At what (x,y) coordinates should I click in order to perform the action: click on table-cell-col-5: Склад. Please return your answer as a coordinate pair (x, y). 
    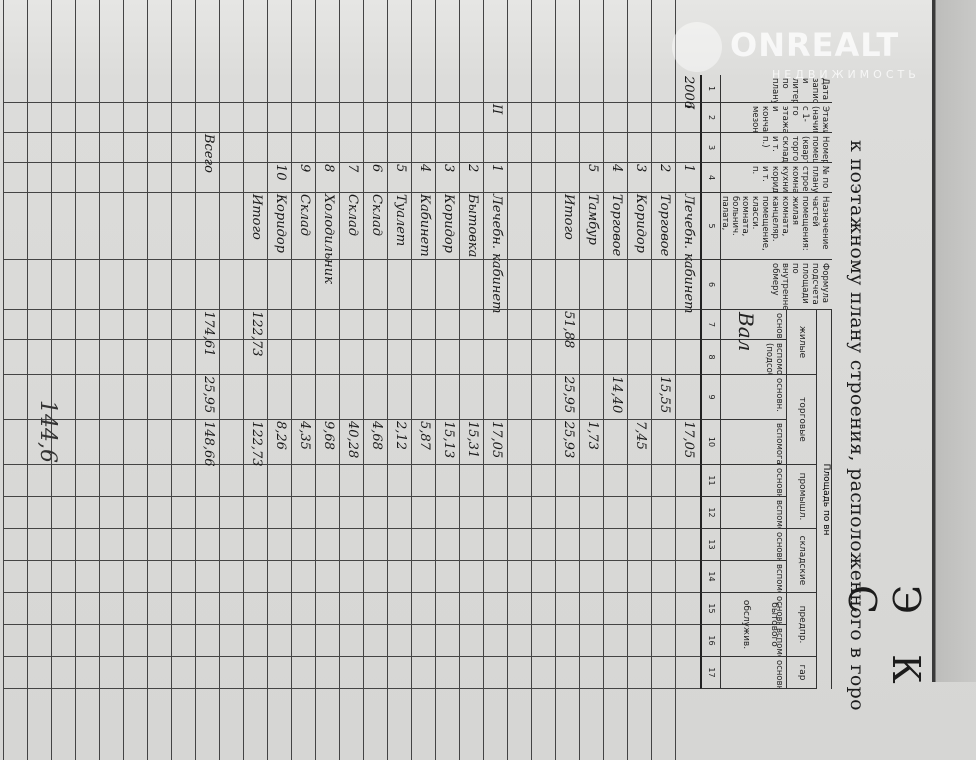
    Looking at the image, I should click on (304, 226).